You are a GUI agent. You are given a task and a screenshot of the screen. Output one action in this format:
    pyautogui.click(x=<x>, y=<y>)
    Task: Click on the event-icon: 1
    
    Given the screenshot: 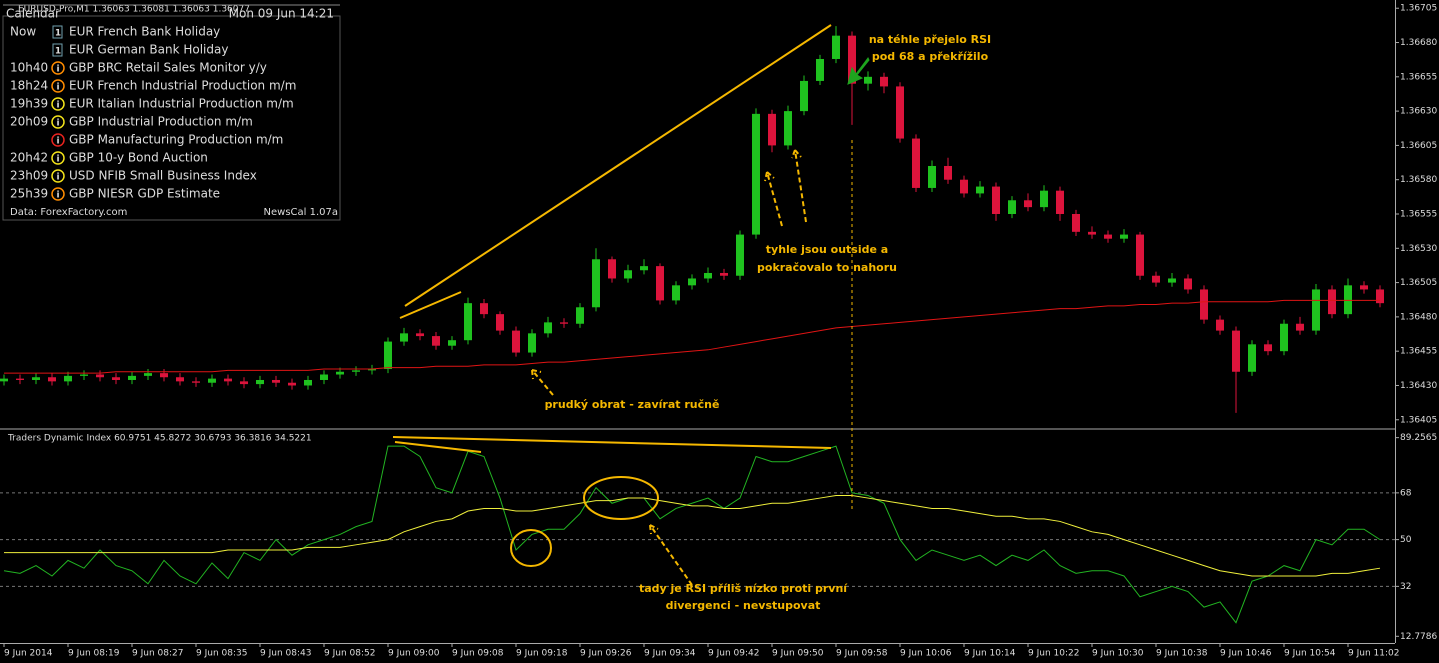 What is the action you would take?
    pyautogui.click(x=58, y=34)
    